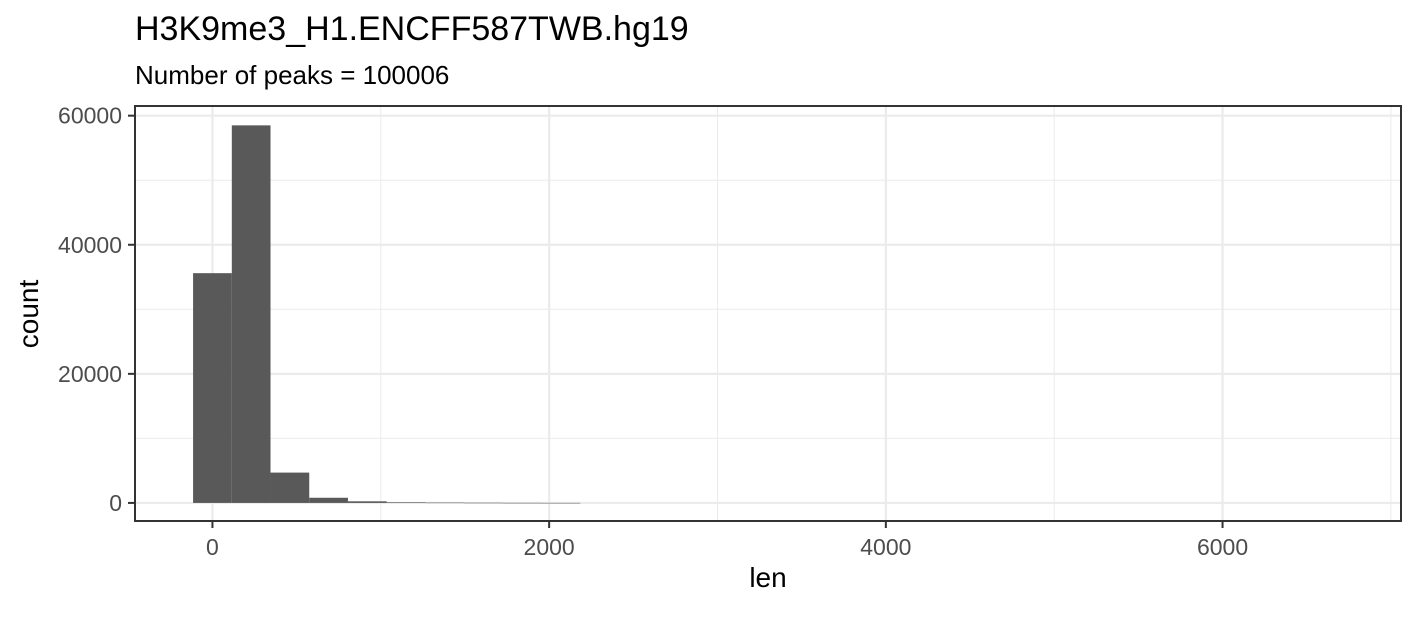 The image size is (1417, 617). I want to click on x-tick-label: 0, so click(212, 547).